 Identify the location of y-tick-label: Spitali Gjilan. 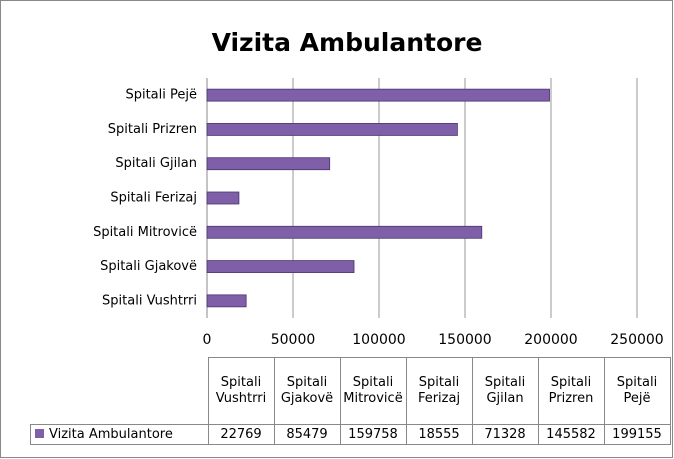
(156, 163).